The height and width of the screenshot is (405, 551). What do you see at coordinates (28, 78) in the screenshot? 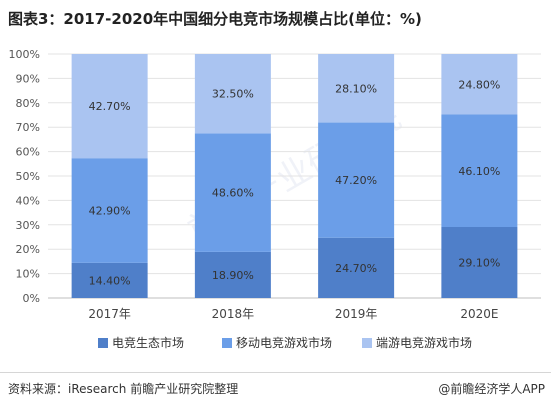
I see `y-tick-label: 90%` at bounding box center [28, 78].